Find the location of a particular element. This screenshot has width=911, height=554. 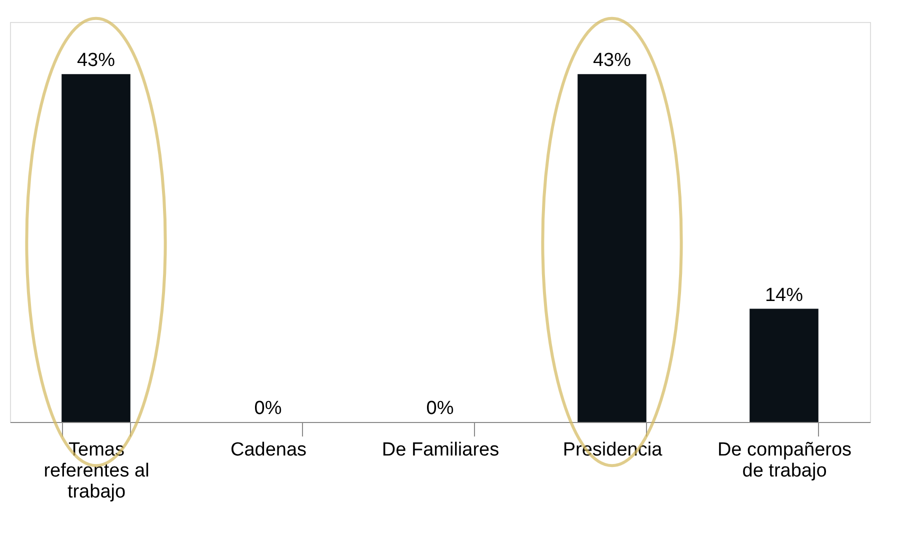

x-tick-label: Temas referentes al trabajo is located at coordinates (97, 471).